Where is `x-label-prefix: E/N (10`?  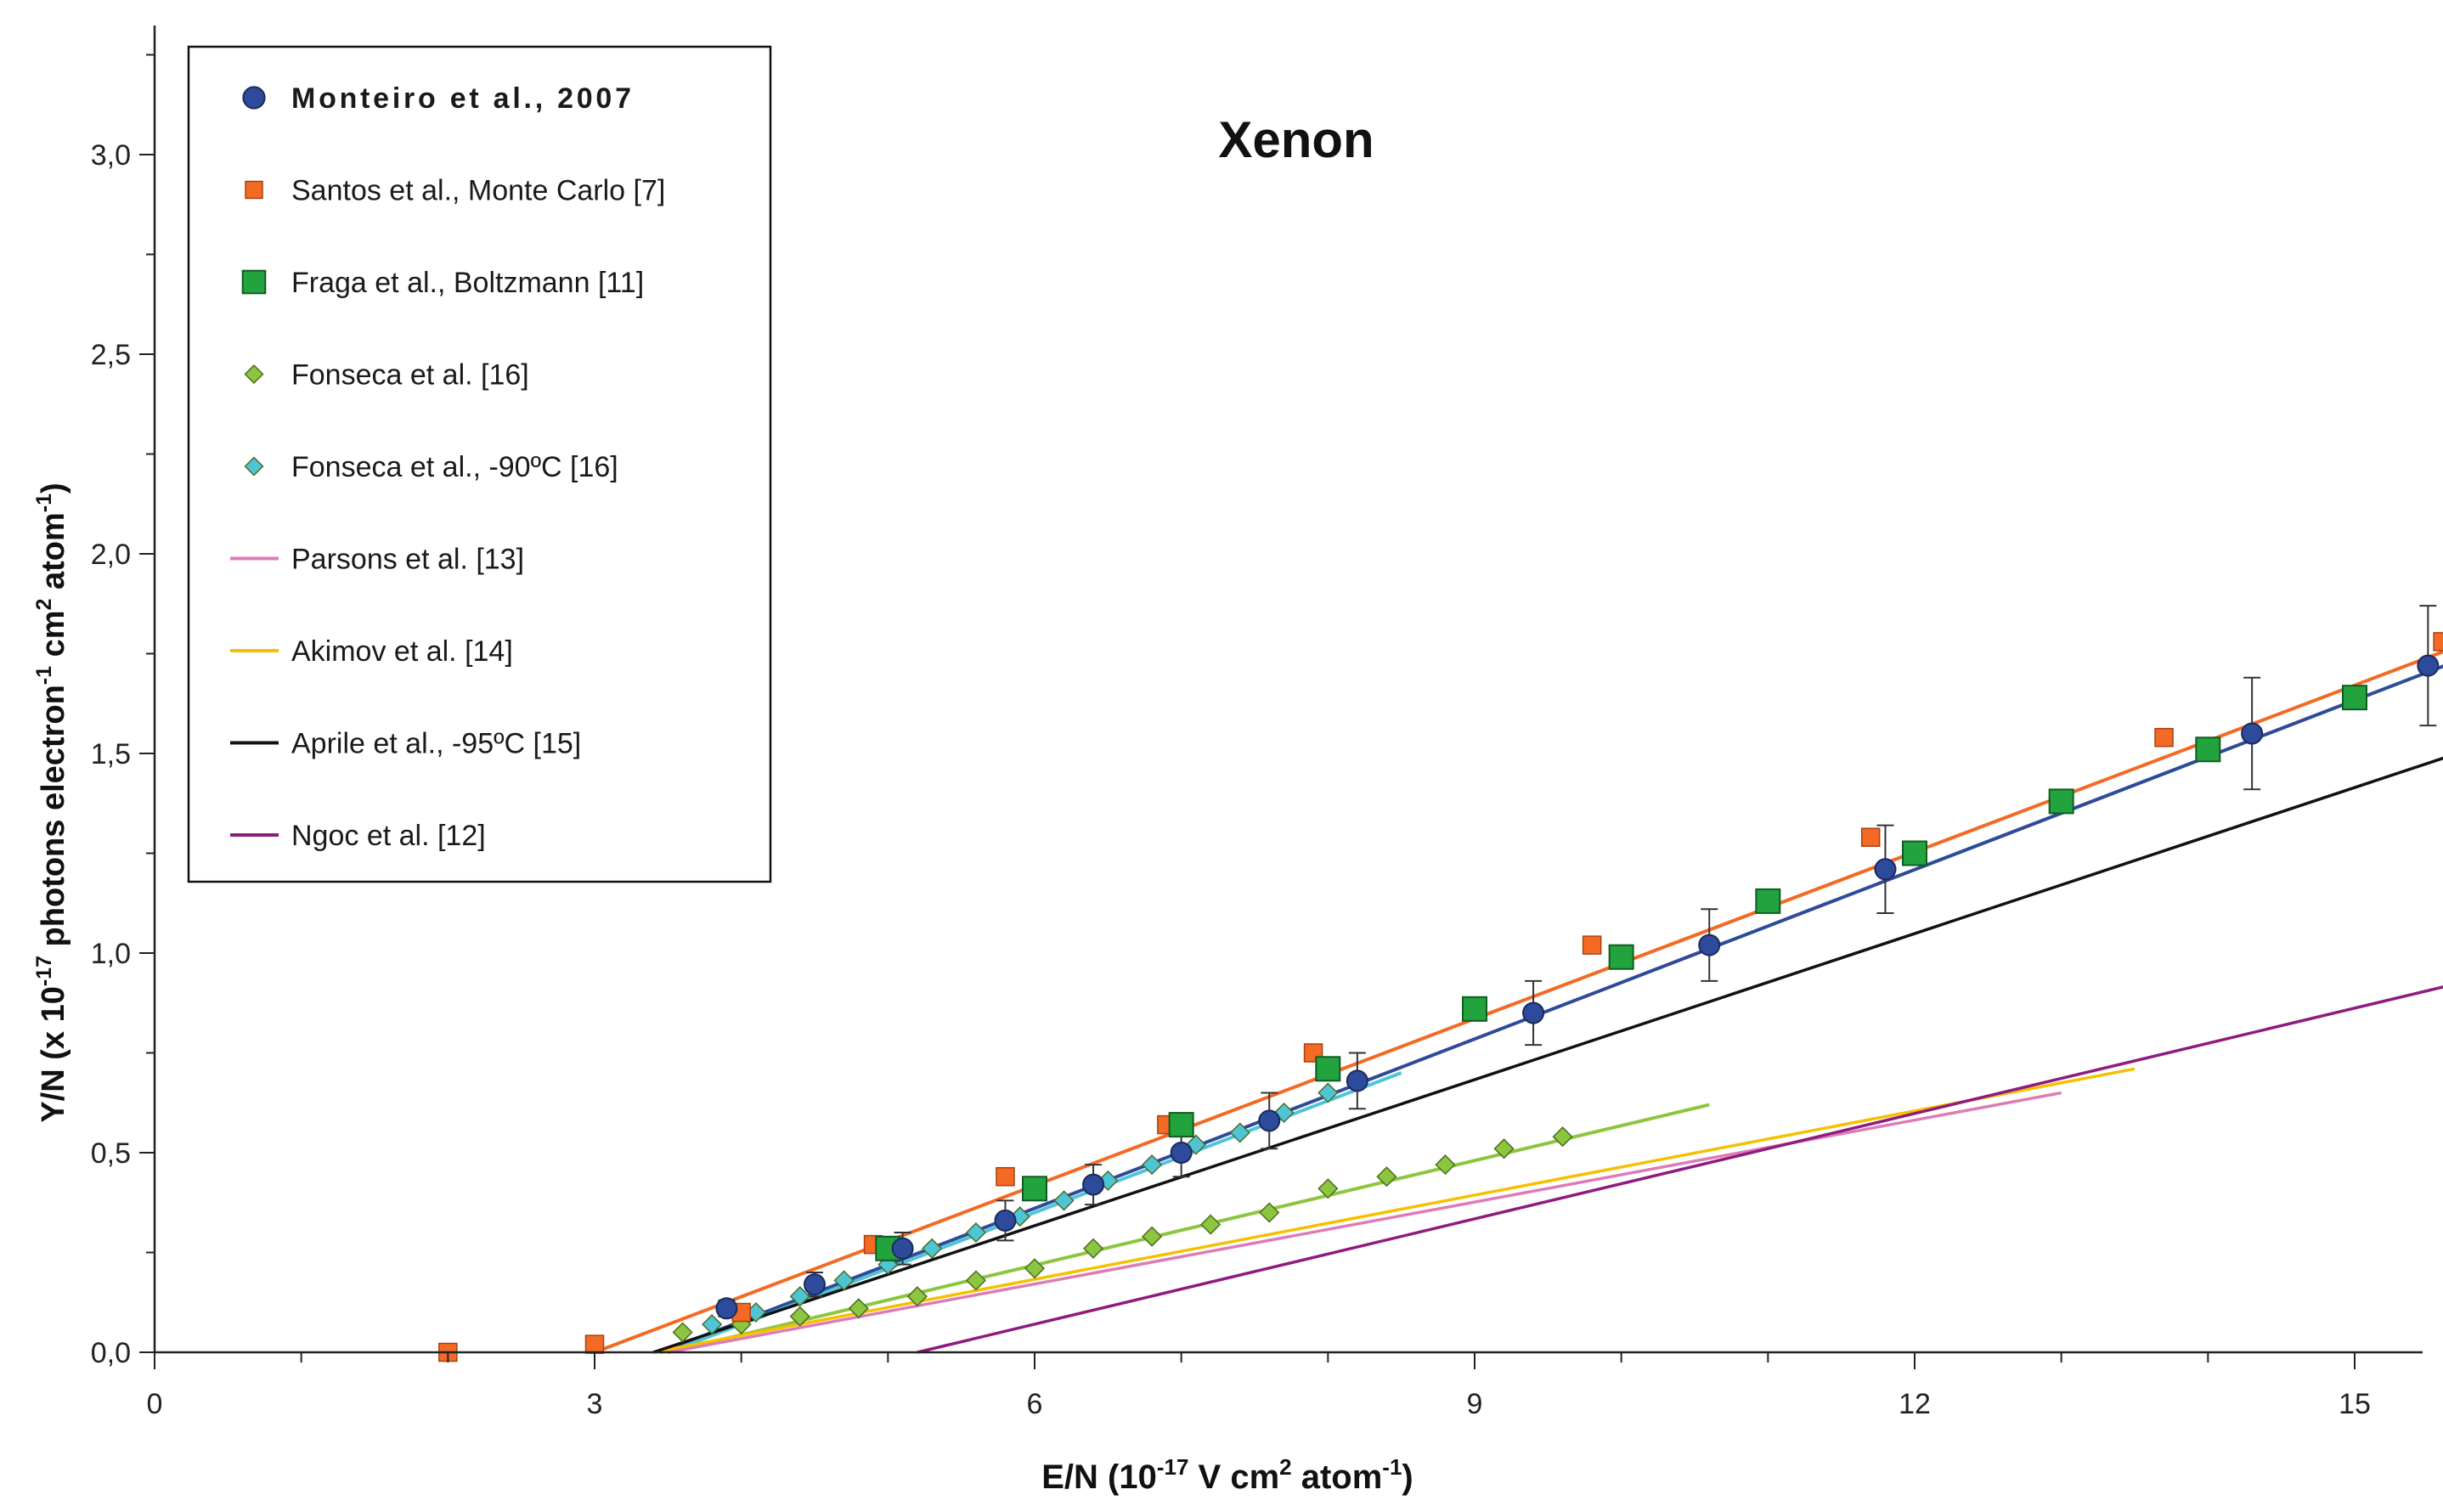
x-label-prefix: E/N (10 is located at coordinates (1099, 1477).